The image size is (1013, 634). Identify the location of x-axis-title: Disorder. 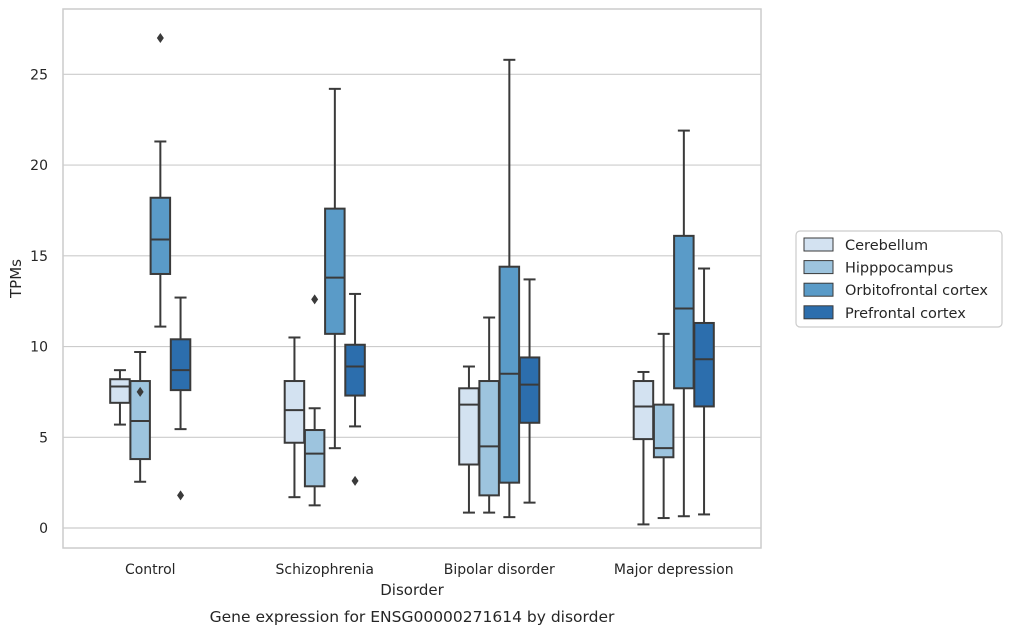
(412, 590).